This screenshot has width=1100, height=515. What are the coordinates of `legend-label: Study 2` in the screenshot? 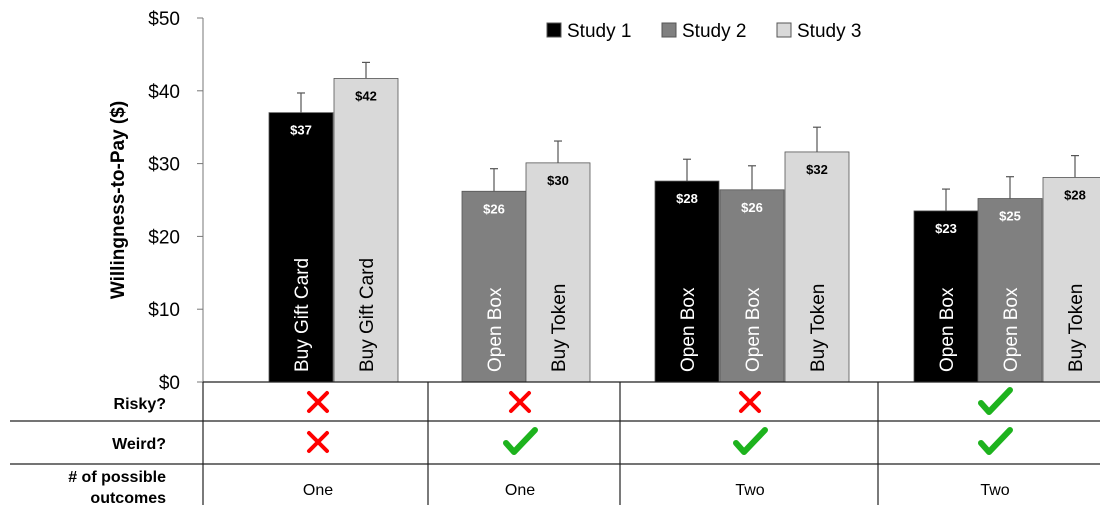 It's located at (714, 31).